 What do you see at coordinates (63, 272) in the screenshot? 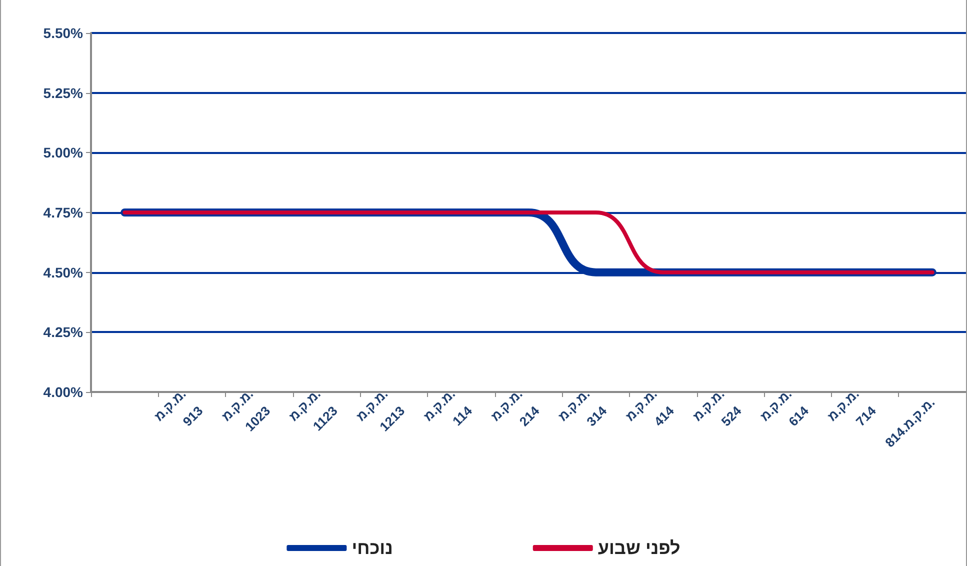
I see `y-tick-label: 4.50%` at bounding box center [63, 272].